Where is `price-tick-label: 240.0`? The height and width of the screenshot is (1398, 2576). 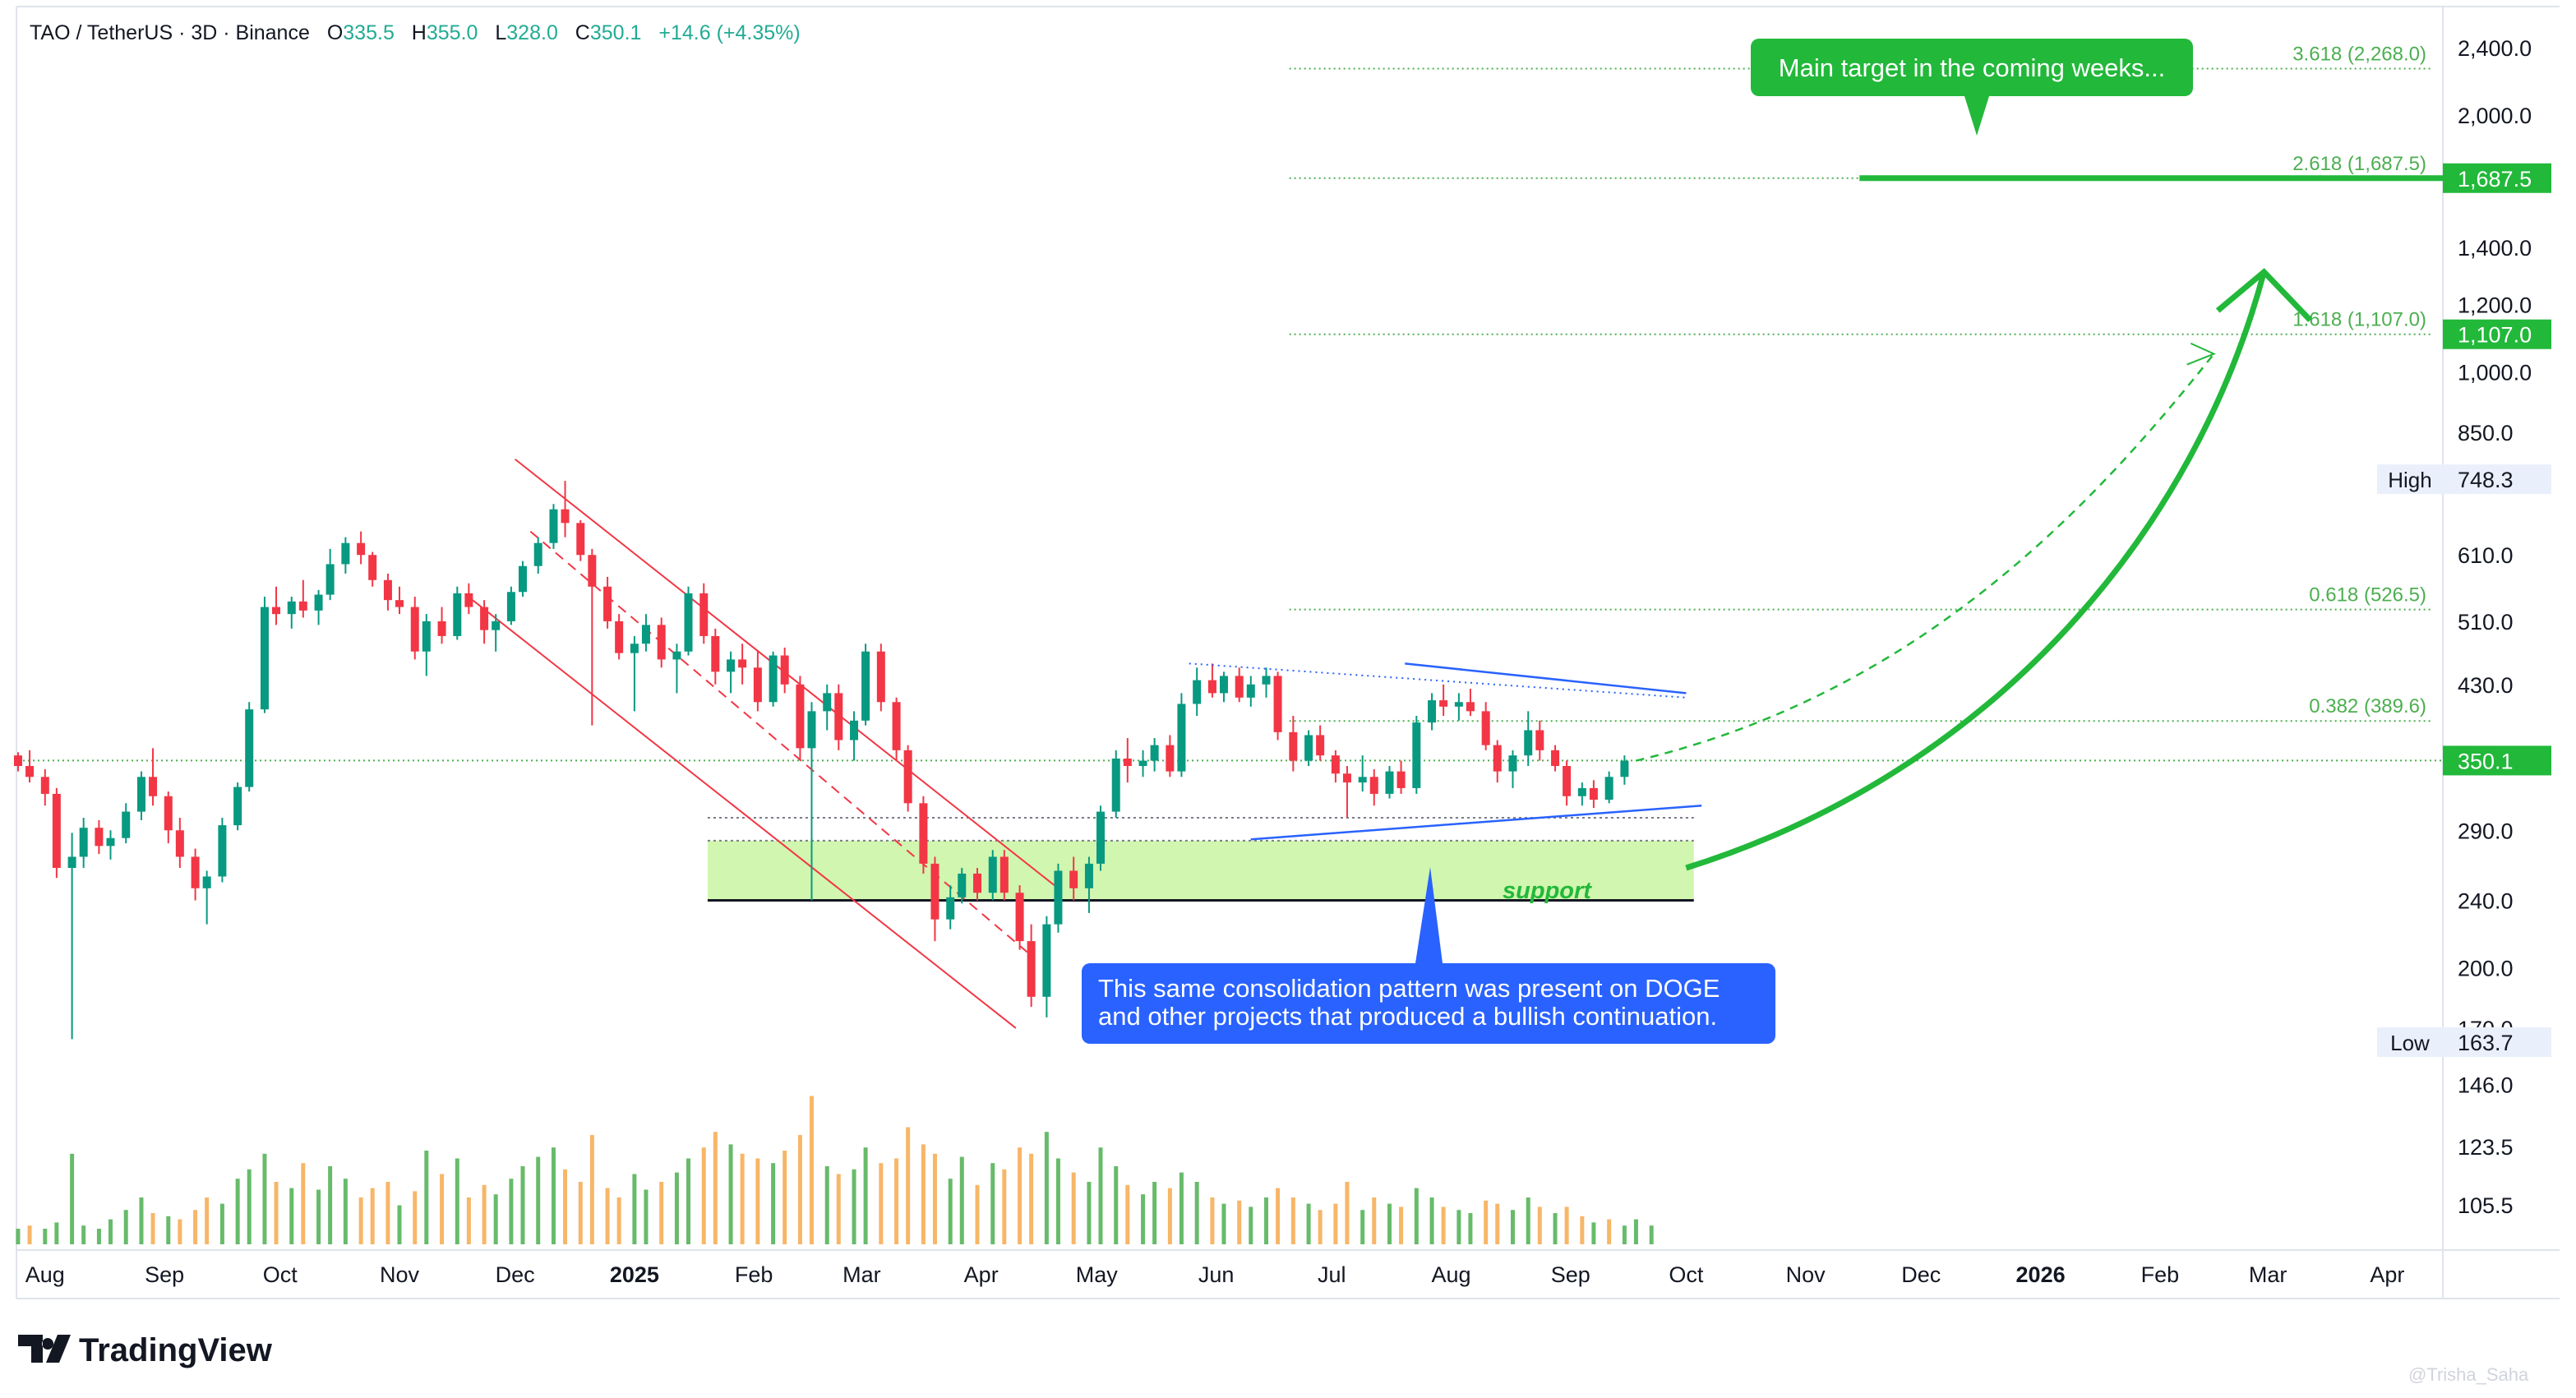 price-tick-label: 240.0 is located at coordinates (2486, 901).